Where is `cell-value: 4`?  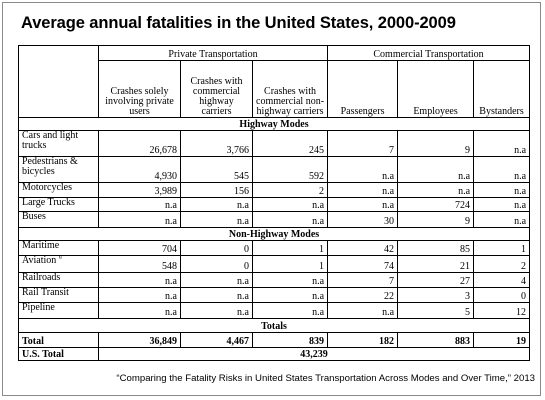 cell-value: 4 is located at coordinates (502, 280).